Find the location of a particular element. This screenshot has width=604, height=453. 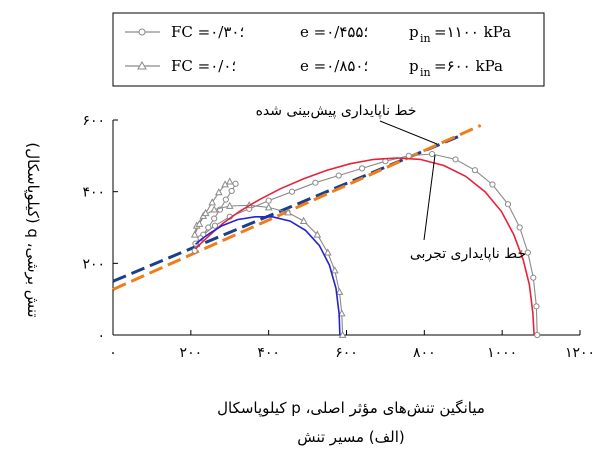

legend-marker-circle is located at coordinates (142, 32).